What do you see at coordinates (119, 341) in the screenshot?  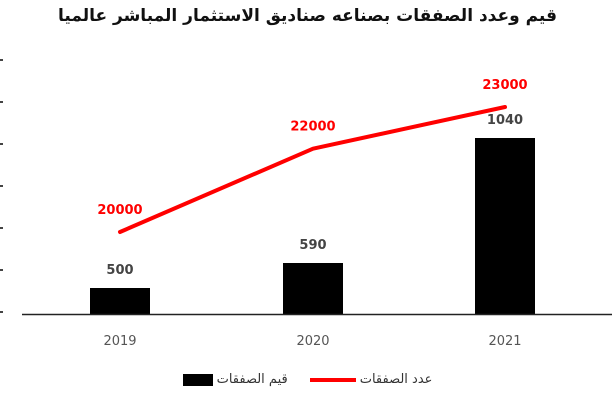 I see `x-tick-label-2019: 2019` at bounding box center [119, 341].